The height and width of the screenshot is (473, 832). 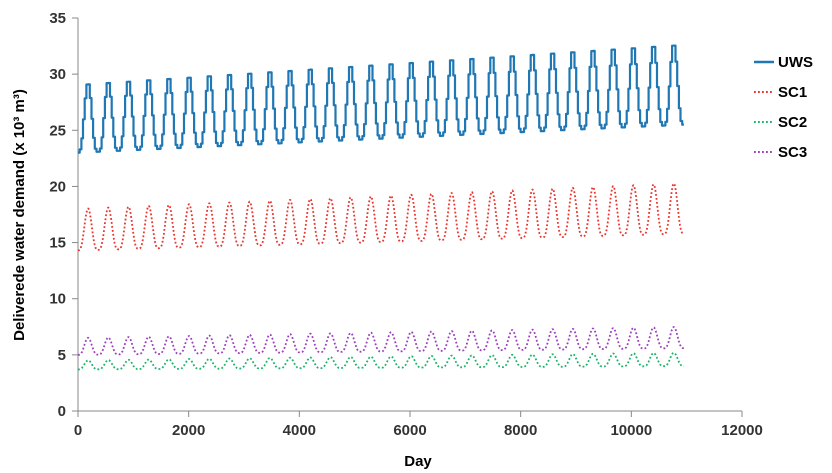 What do you see at coordinates (57, 186) in the screenshot?
I see `y-tick-label: 20` at bounding box center [57, 186].